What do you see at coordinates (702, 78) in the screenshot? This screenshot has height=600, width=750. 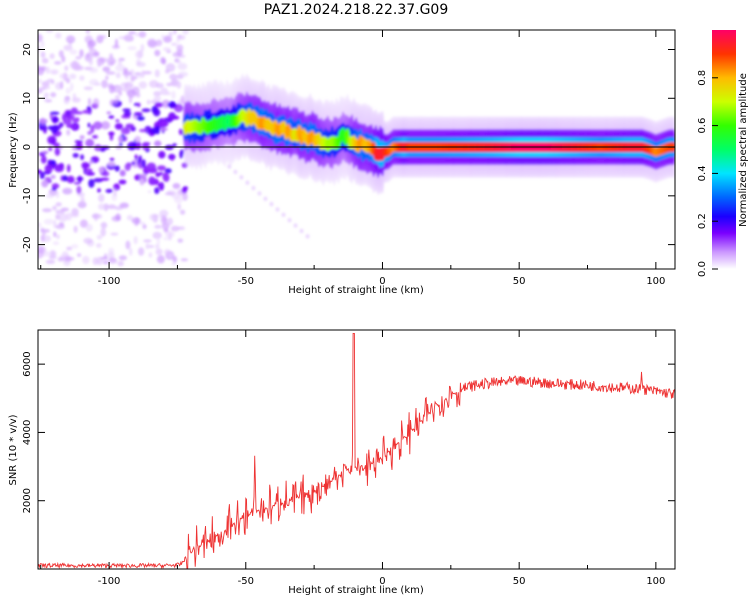 I see `colorbar-tick-label: 0.8` at bounding box center [702, 78].